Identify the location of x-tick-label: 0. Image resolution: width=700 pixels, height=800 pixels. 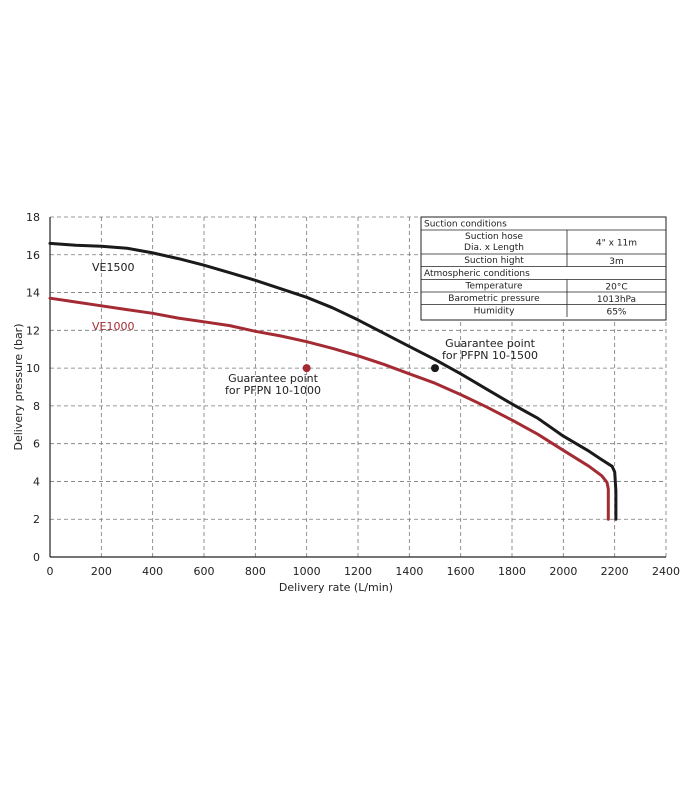
(50, 571).